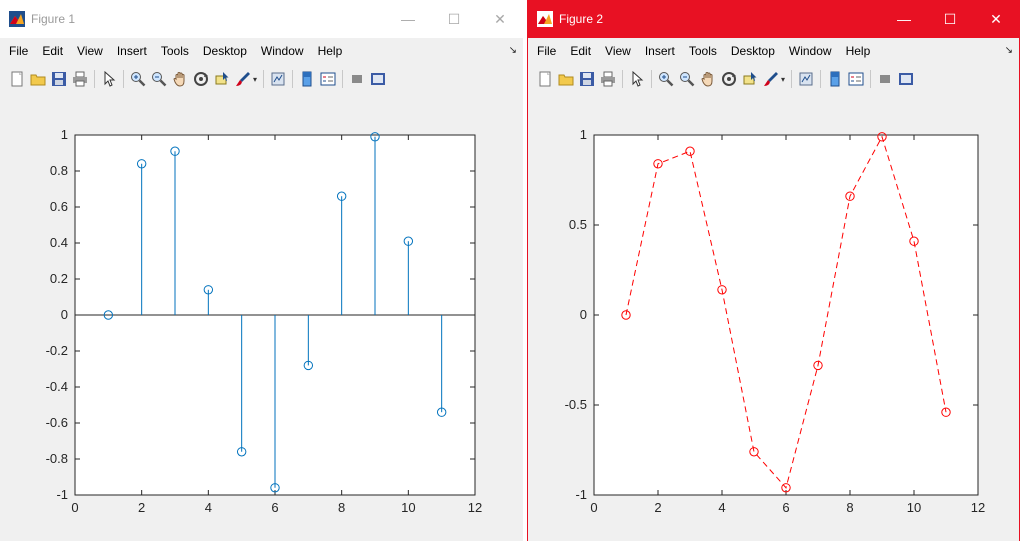 The image size is (1020, 541). Describe the element at coordinates (53, 19) in the screenshot. I see `window-title: Figure 1` at that location.